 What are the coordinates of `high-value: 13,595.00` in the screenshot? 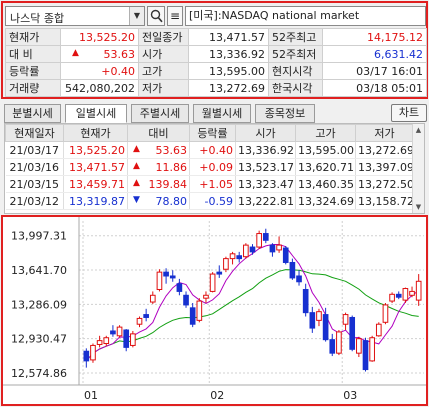 It's located at (228, 71).